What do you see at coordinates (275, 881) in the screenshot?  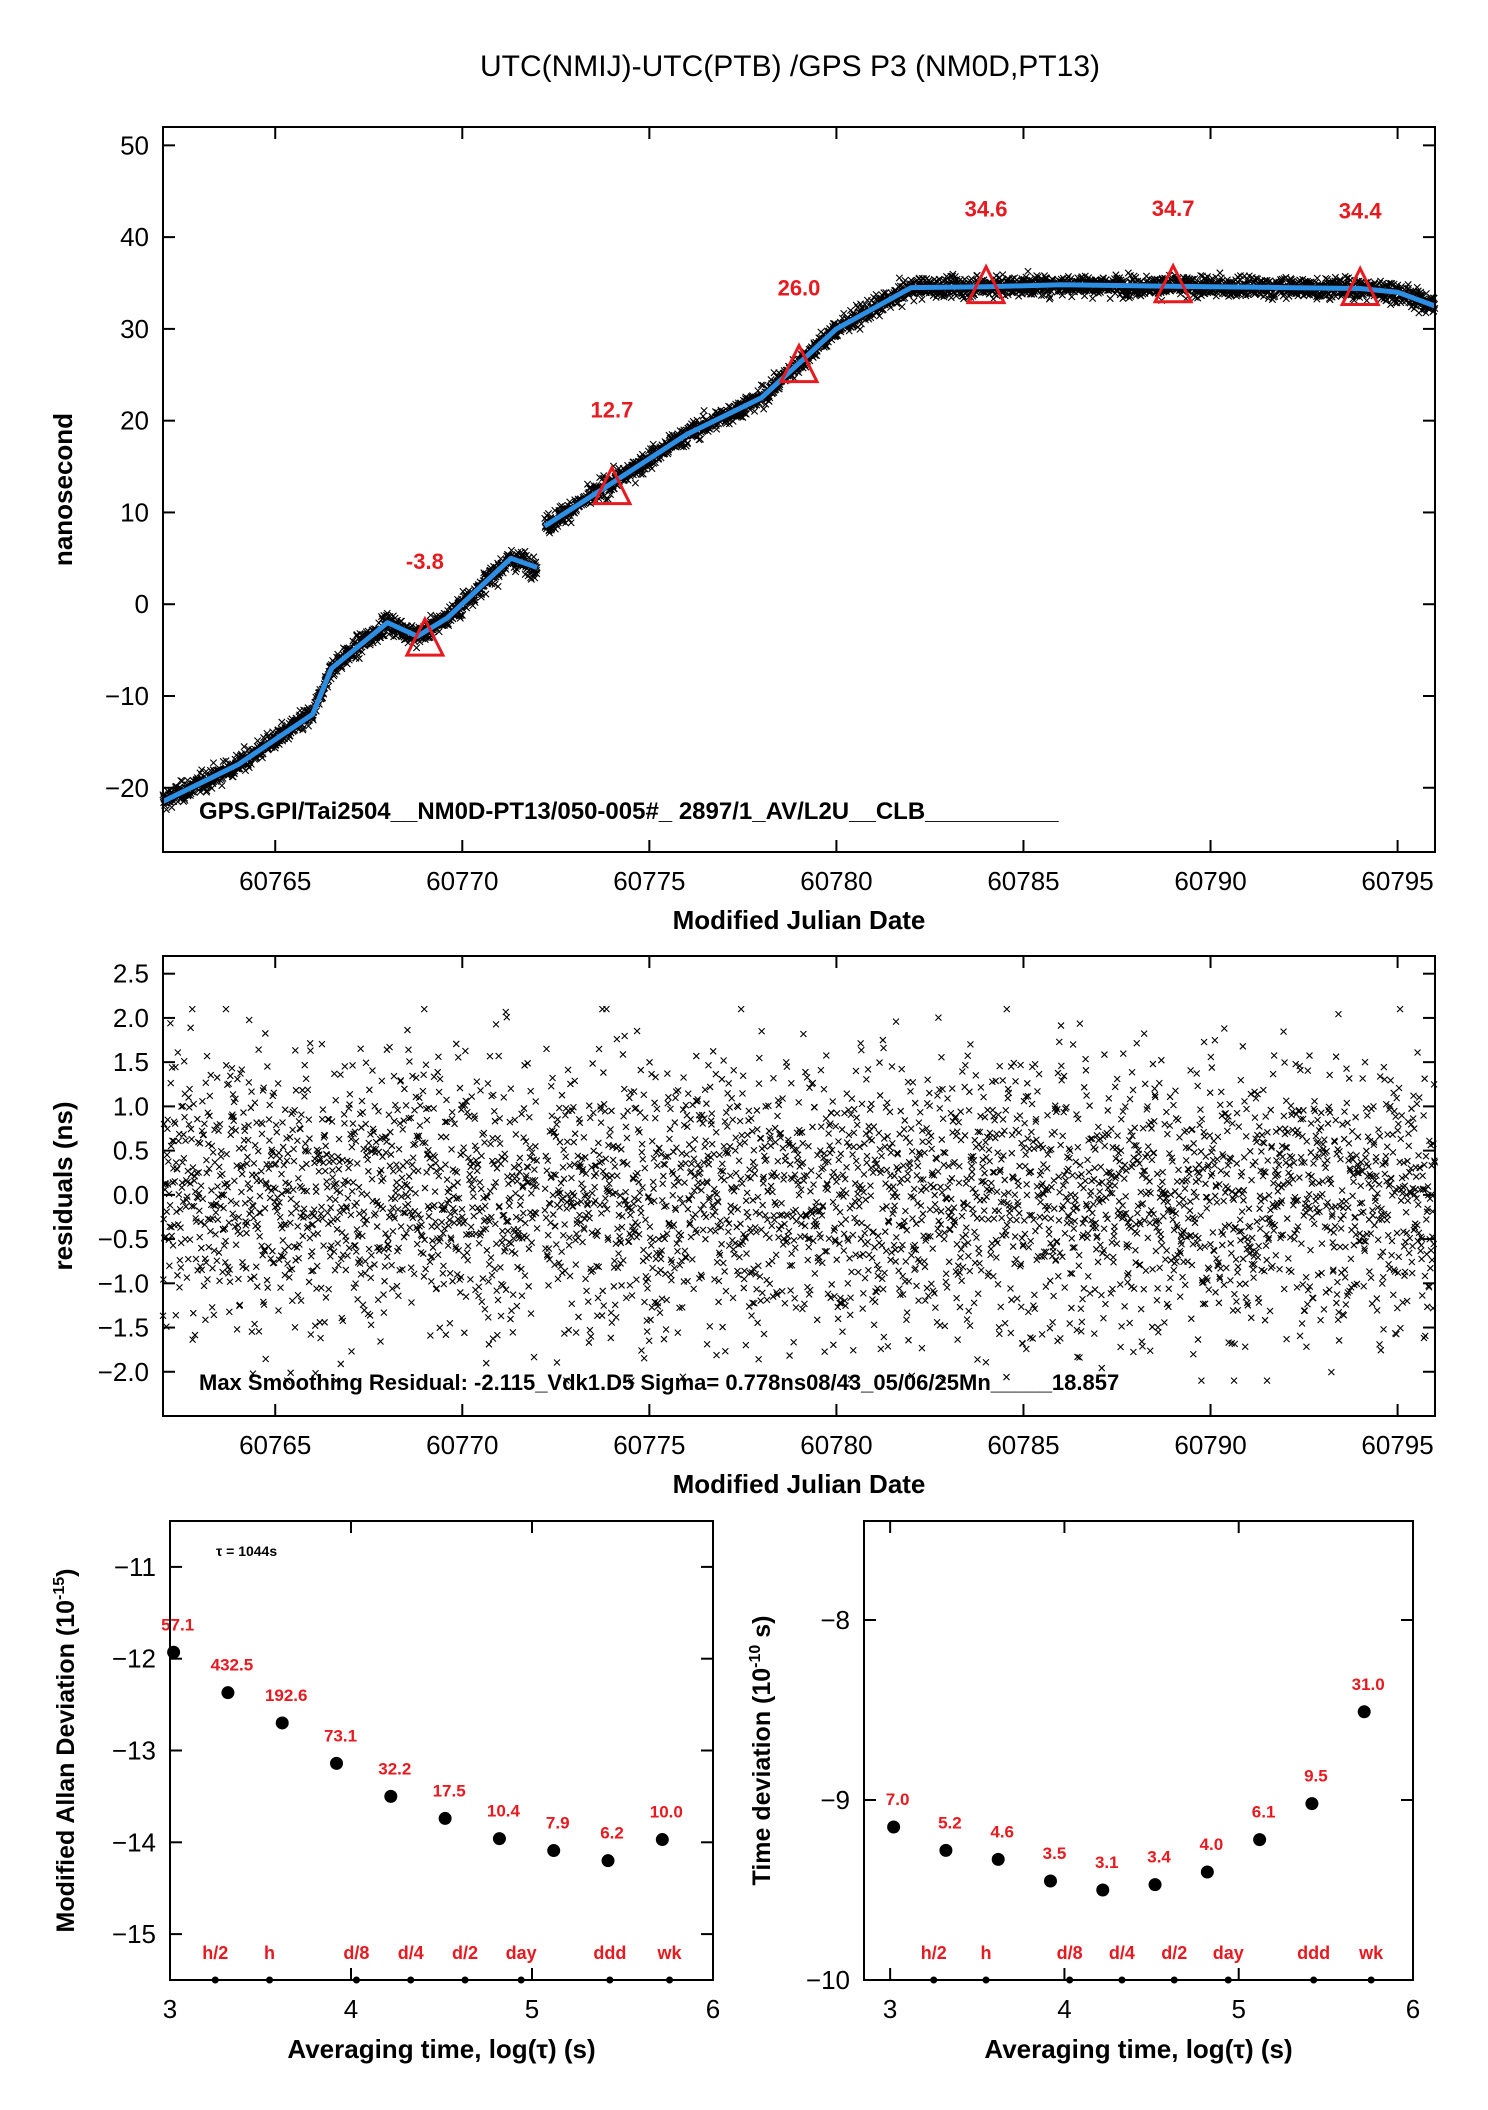 I see `time-difference-x-tick-label: 60765` at bounding box center [275, 881].